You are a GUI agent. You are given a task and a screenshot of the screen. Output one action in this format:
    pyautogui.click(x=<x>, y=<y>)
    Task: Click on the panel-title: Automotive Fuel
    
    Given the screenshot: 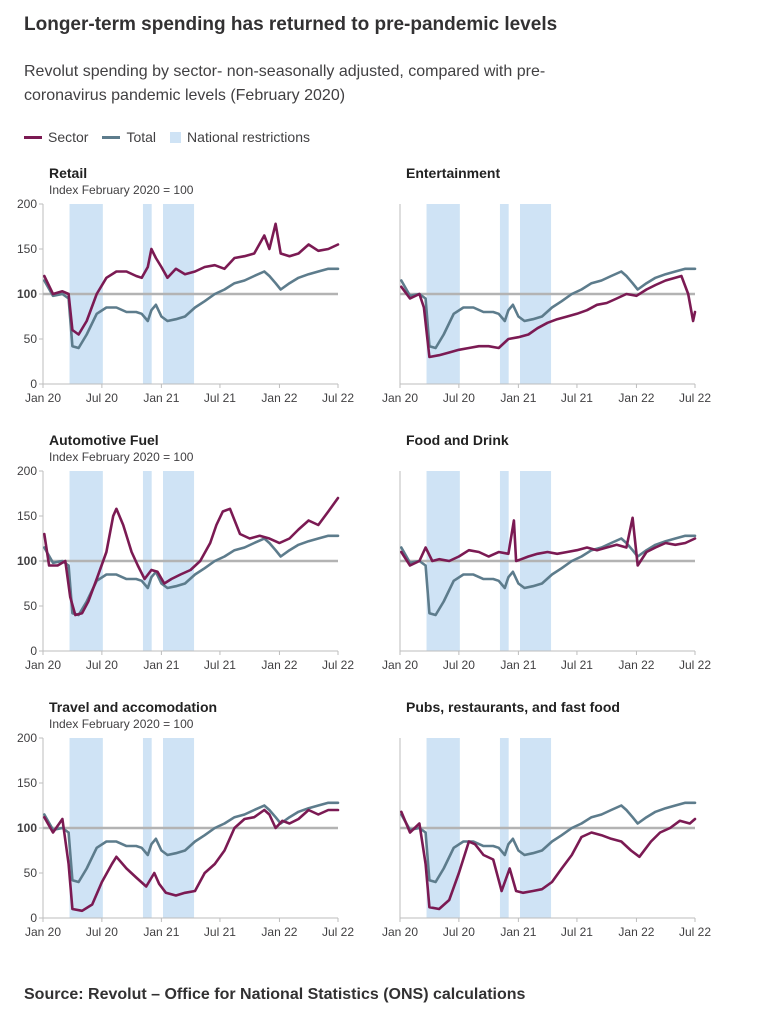 What is the action you would take?
    pyautogui.click(x=104, y=440)
    